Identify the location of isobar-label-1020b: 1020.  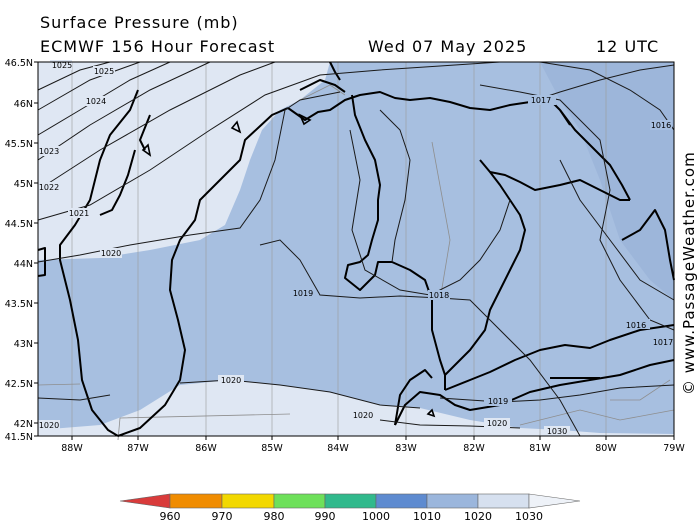
(231, 380).